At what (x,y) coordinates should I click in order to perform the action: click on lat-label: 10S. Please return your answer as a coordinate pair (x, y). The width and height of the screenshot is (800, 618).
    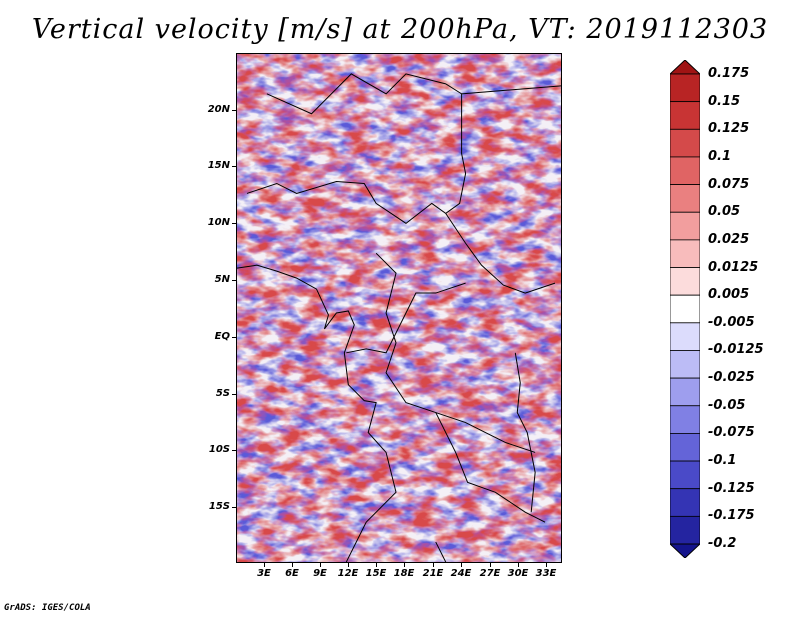
    Looking at the image, I should click on (219, 449).